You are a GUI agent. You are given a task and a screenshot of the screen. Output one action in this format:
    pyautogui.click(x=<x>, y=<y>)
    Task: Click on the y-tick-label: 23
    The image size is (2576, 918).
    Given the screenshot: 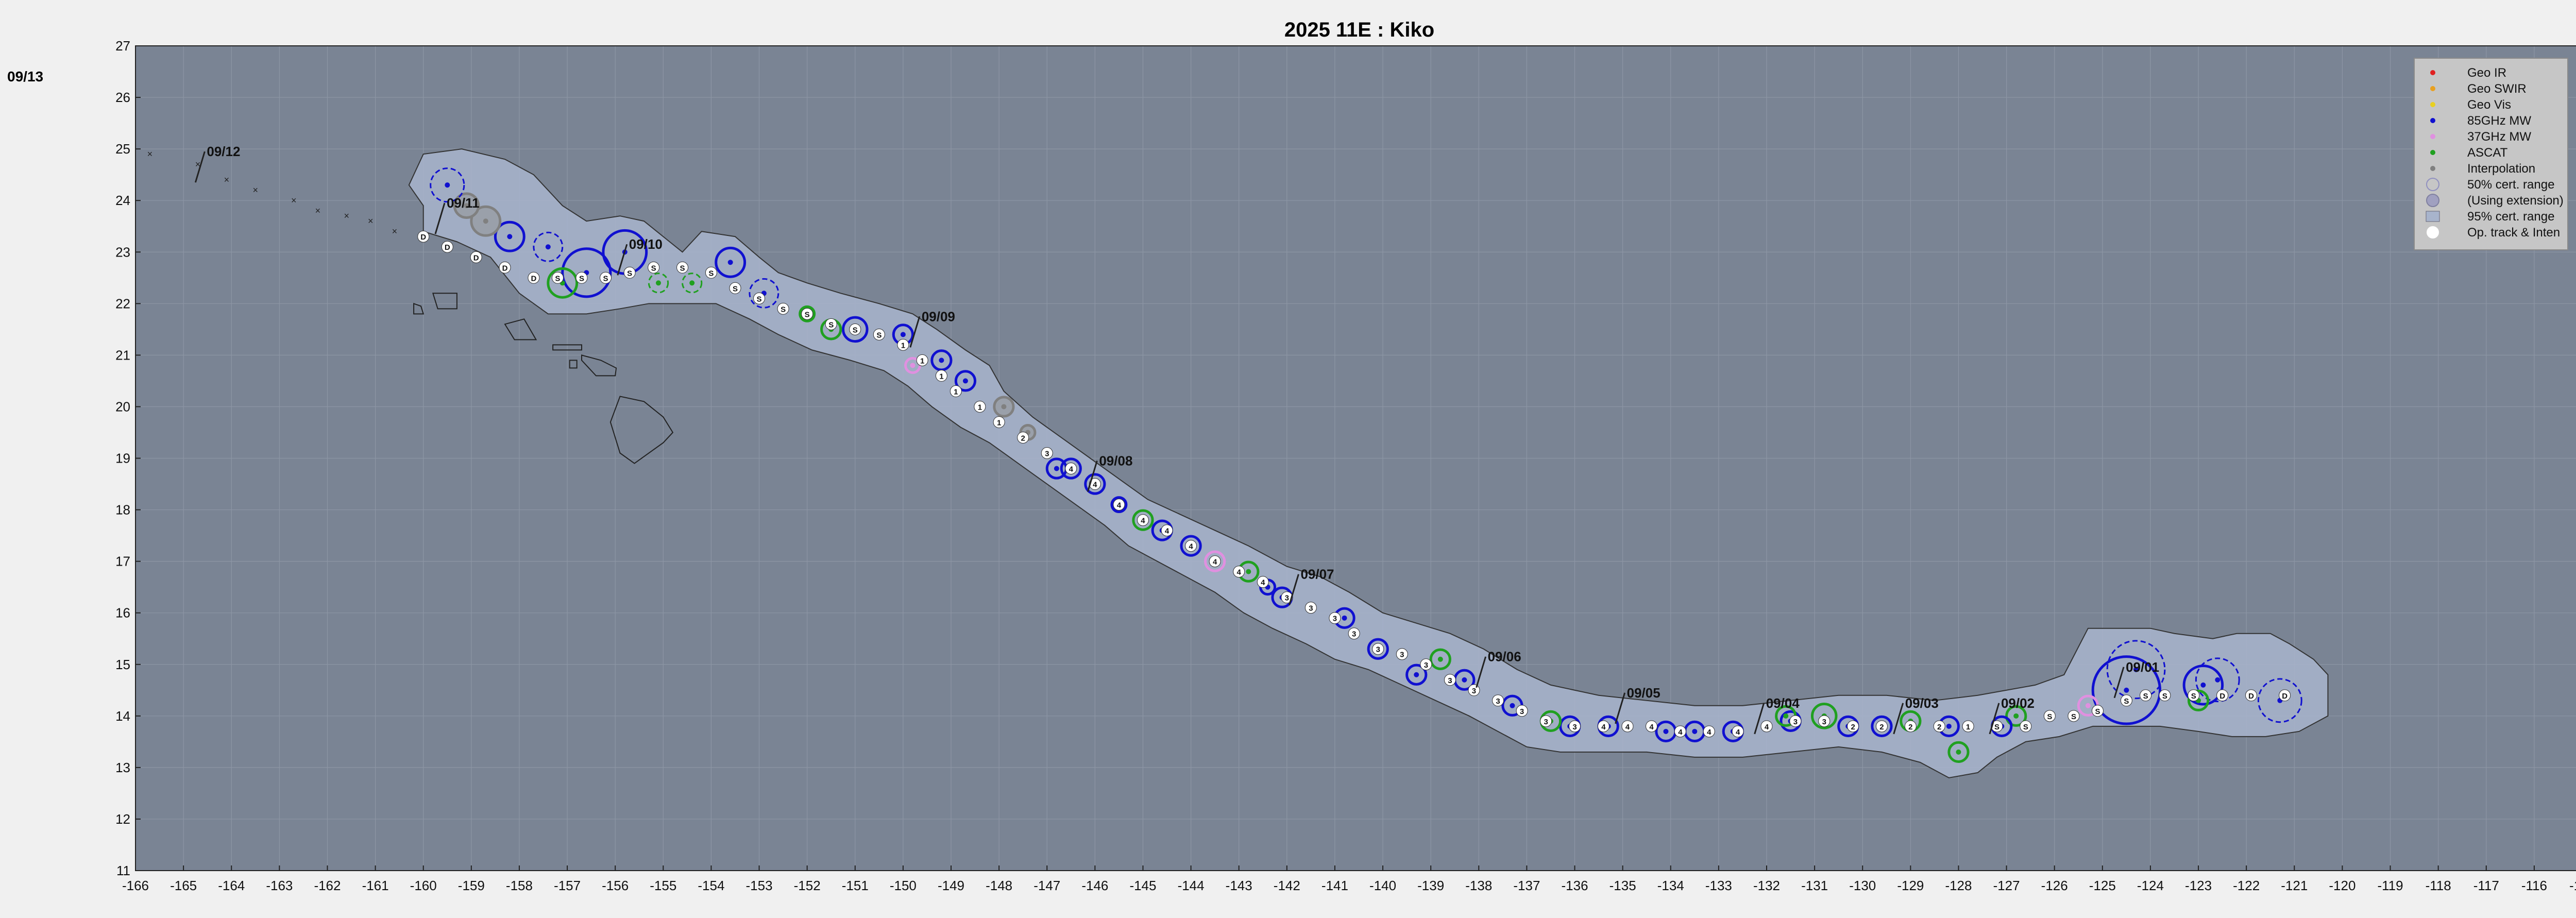 What is the action you would take?
    pyautogui.click(x=122, y=252)
    